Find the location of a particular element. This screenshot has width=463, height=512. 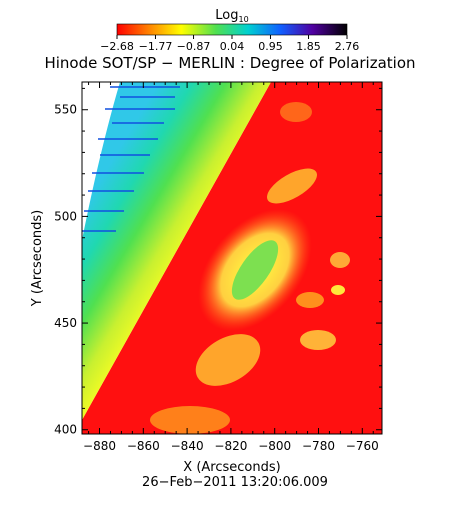

colorbar-tick-label: 1.85 is located at coordinates (308, 46).